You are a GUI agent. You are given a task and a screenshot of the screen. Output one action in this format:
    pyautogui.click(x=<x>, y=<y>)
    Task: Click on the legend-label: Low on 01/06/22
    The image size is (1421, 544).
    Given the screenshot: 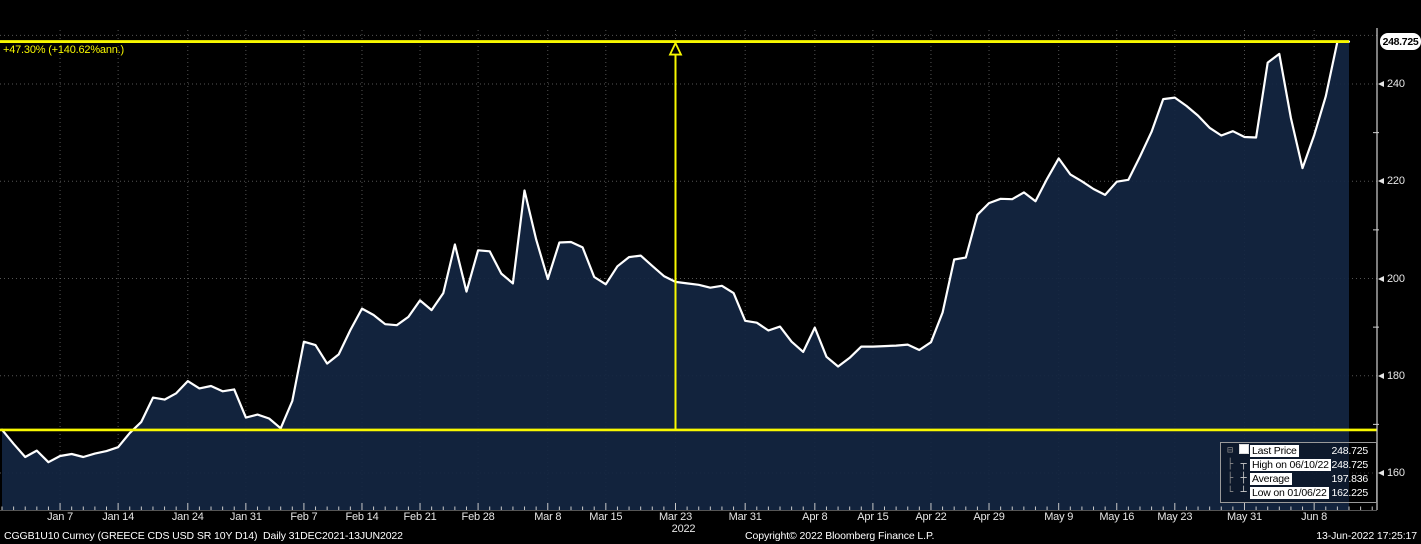 What is the action you would take?
    pyautogui.click(x=1289, y=493)
    